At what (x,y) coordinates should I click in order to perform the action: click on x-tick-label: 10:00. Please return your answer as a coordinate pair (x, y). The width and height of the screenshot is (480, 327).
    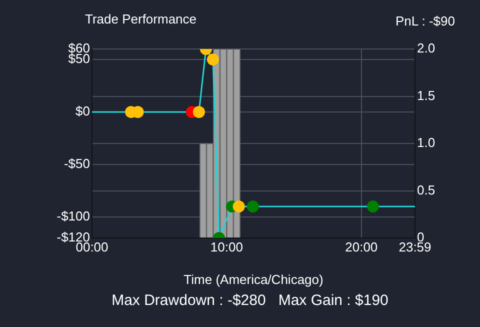
    Looking at the image, I should click on (226, 246).